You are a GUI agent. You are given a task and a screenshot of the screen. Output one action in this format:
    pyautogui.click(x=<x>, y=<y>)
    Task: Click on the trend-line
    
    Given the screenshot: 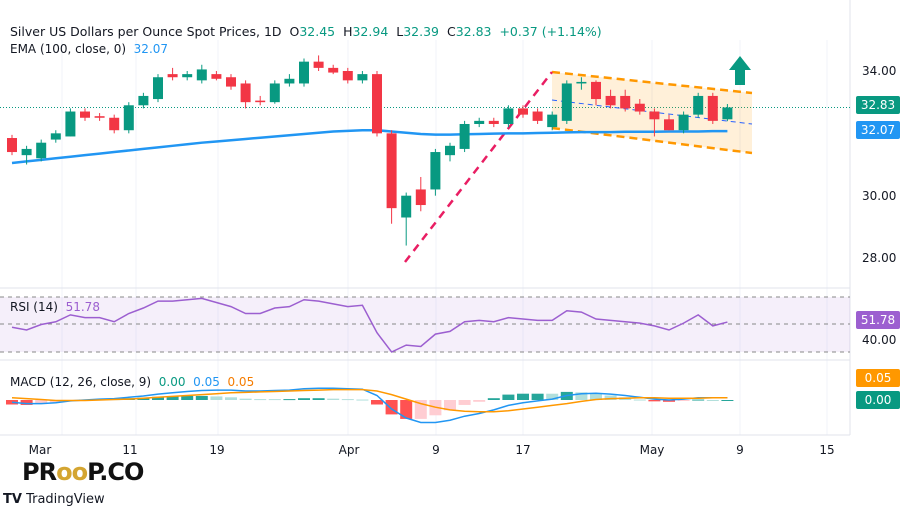 What is the action you would take?
    pyautogui.click(x=478, y=167)
    